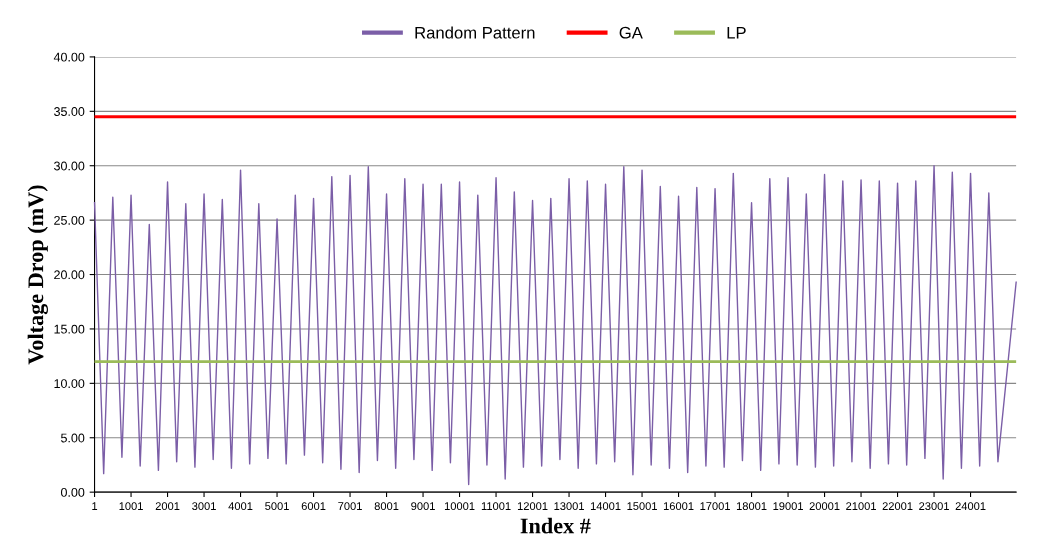 The width and height of the screenshot is (1039, 558). Describe the element at coordinates (69, 57) in the screenshot. I see `y-tick-label: 40.00` at that location.